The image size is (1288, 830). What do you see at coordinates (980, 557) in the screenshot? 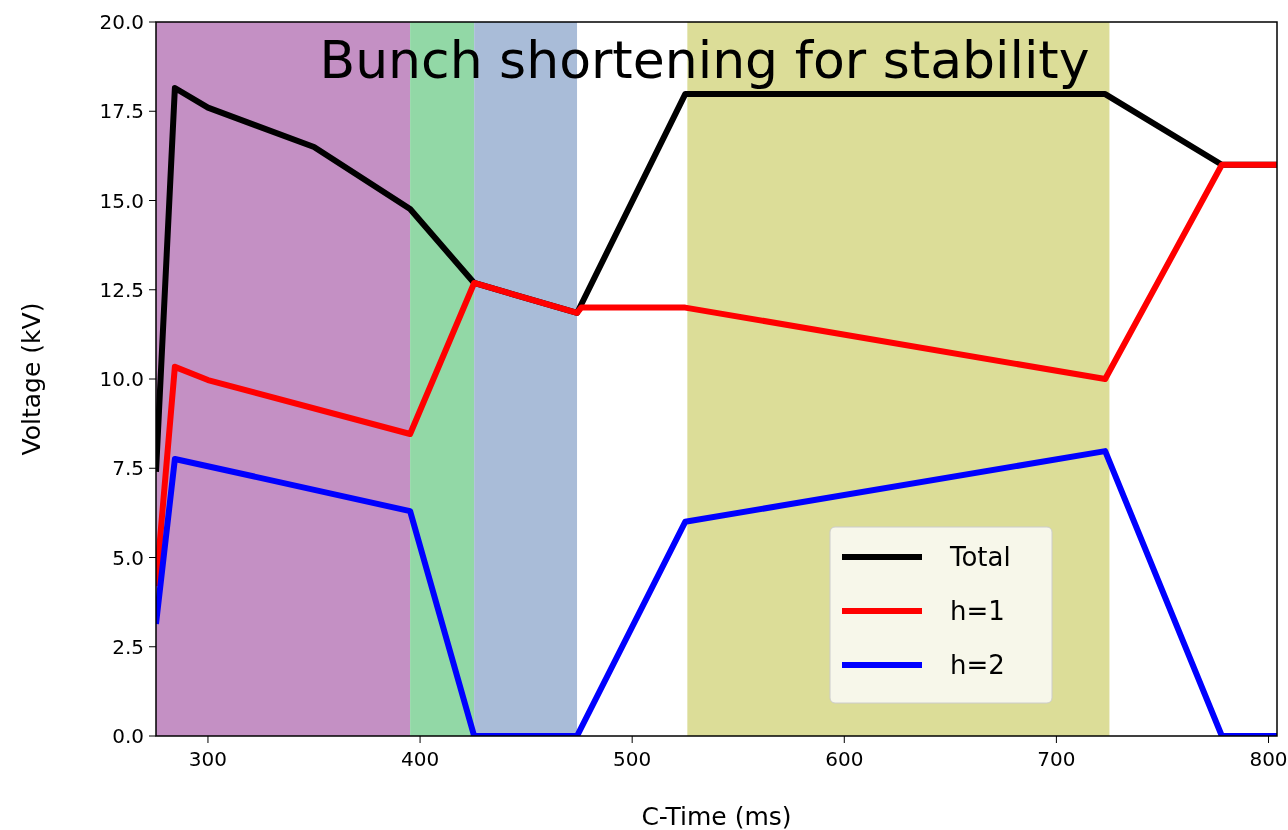
I see `legend-label: Total` at bounding box center [980, 557].